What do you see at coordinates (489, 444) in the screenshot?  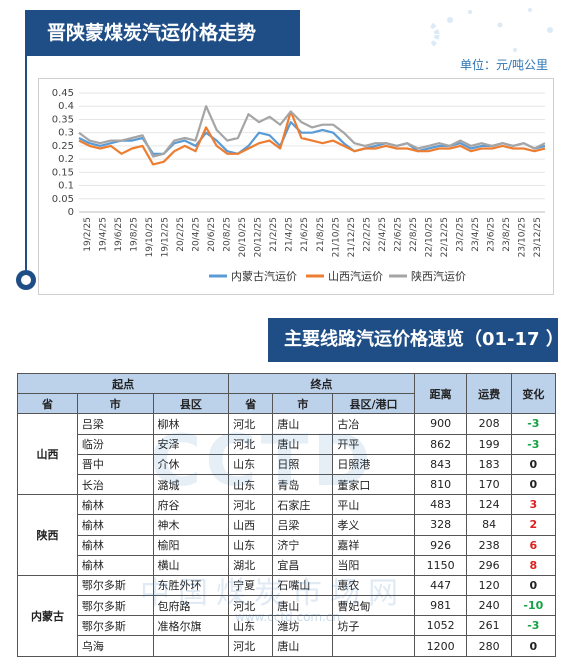 I see `freight-cell: 199` at bounding box center [489, 444].